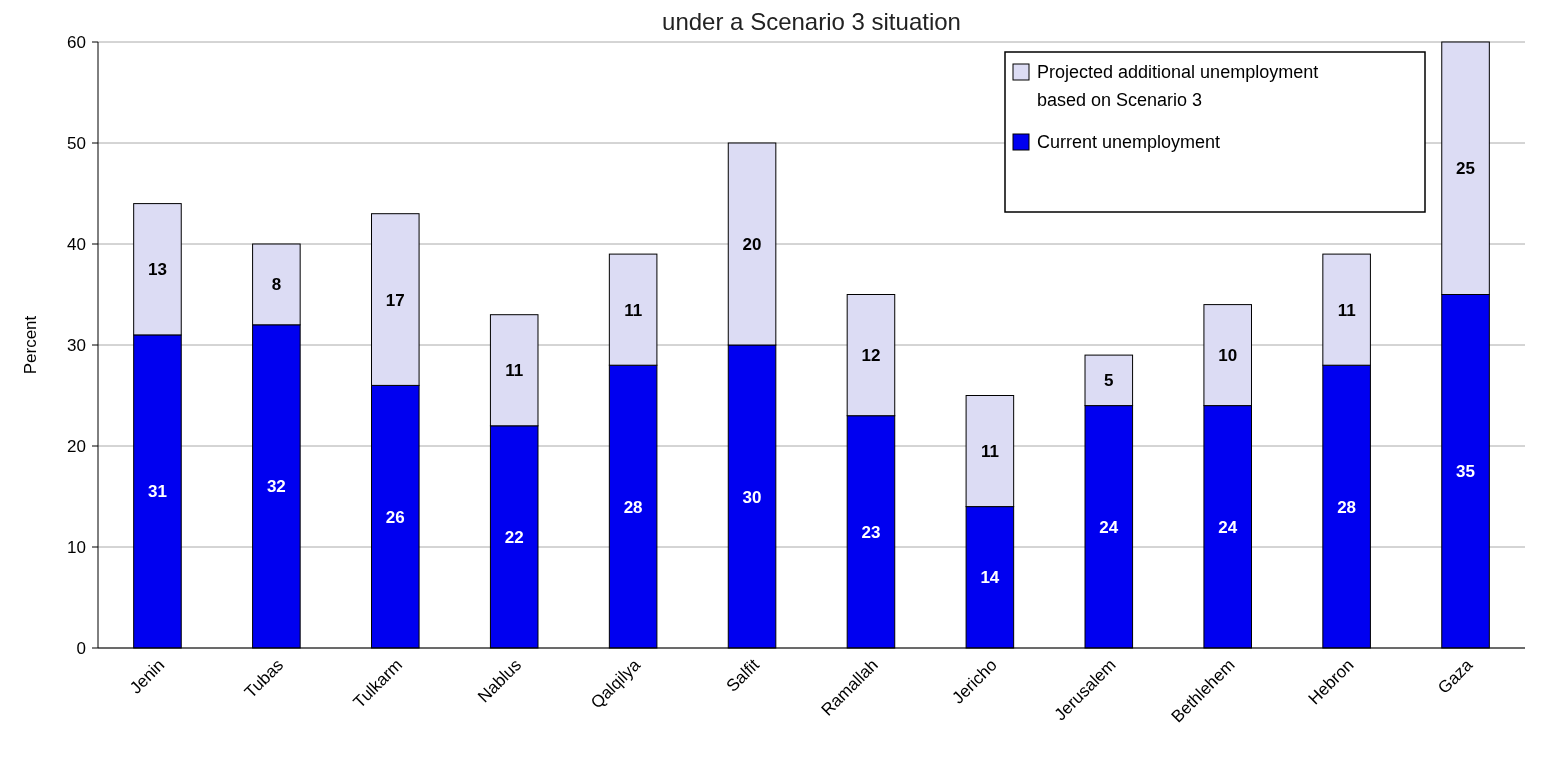 This screenshot has width=1553, height=768. Describe the element at coordinates (1178, 86) in the screenshot. I see `legend-label: Projected additional unemployment based on Scenario 3` at that location.